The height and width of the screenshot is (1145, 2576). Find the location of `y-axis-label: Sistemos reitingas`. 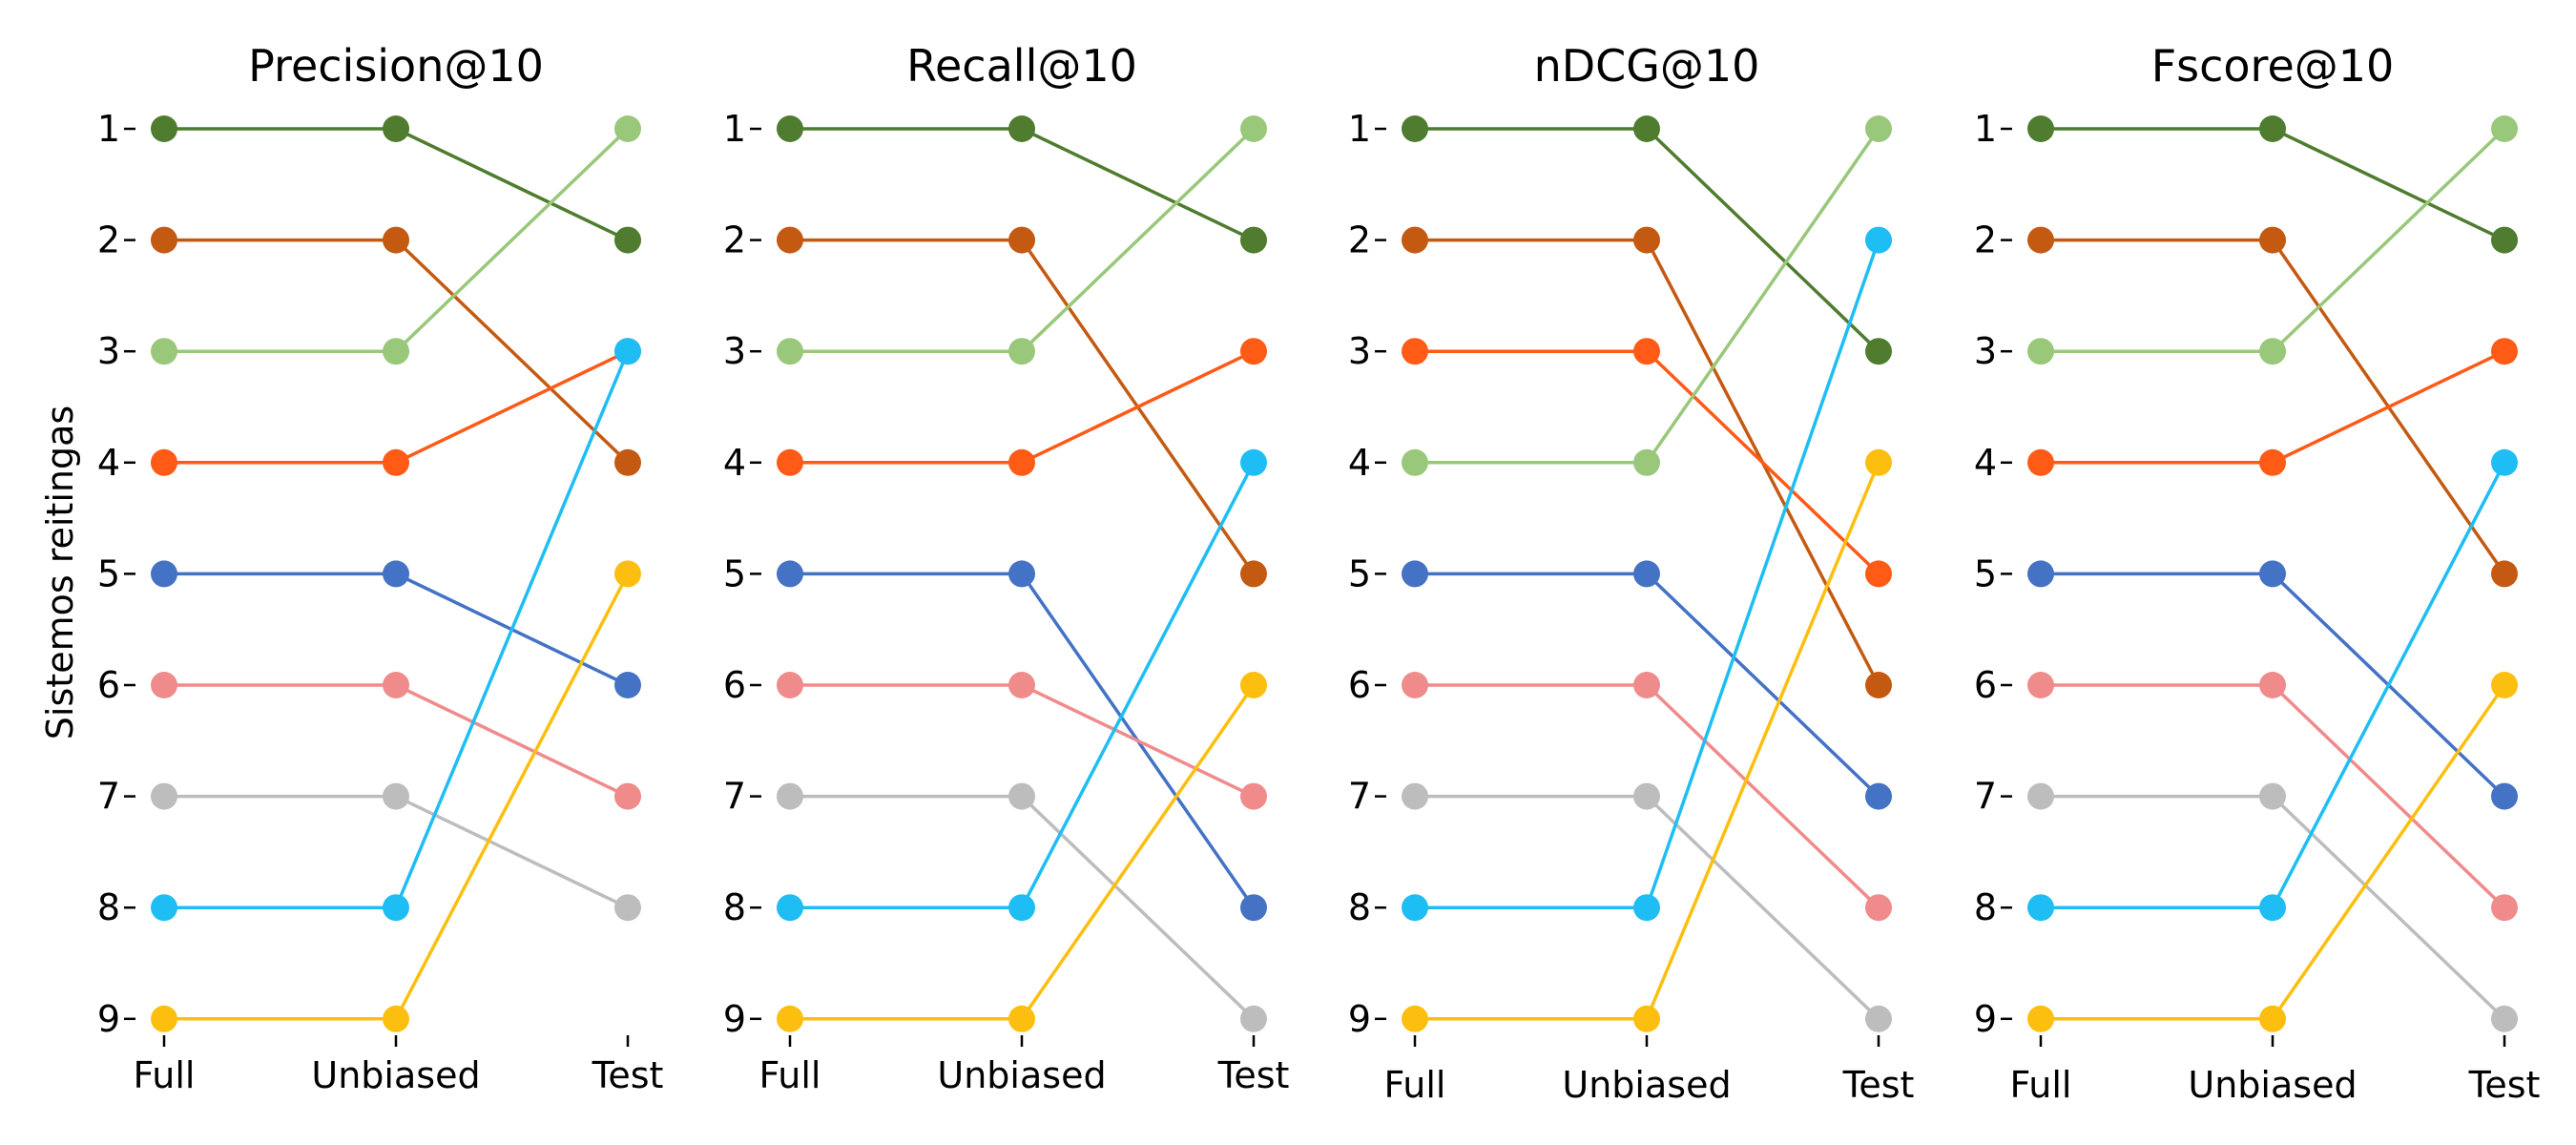

y-axis-label: Sistemos reitingas is located at coordinates (60, 572).